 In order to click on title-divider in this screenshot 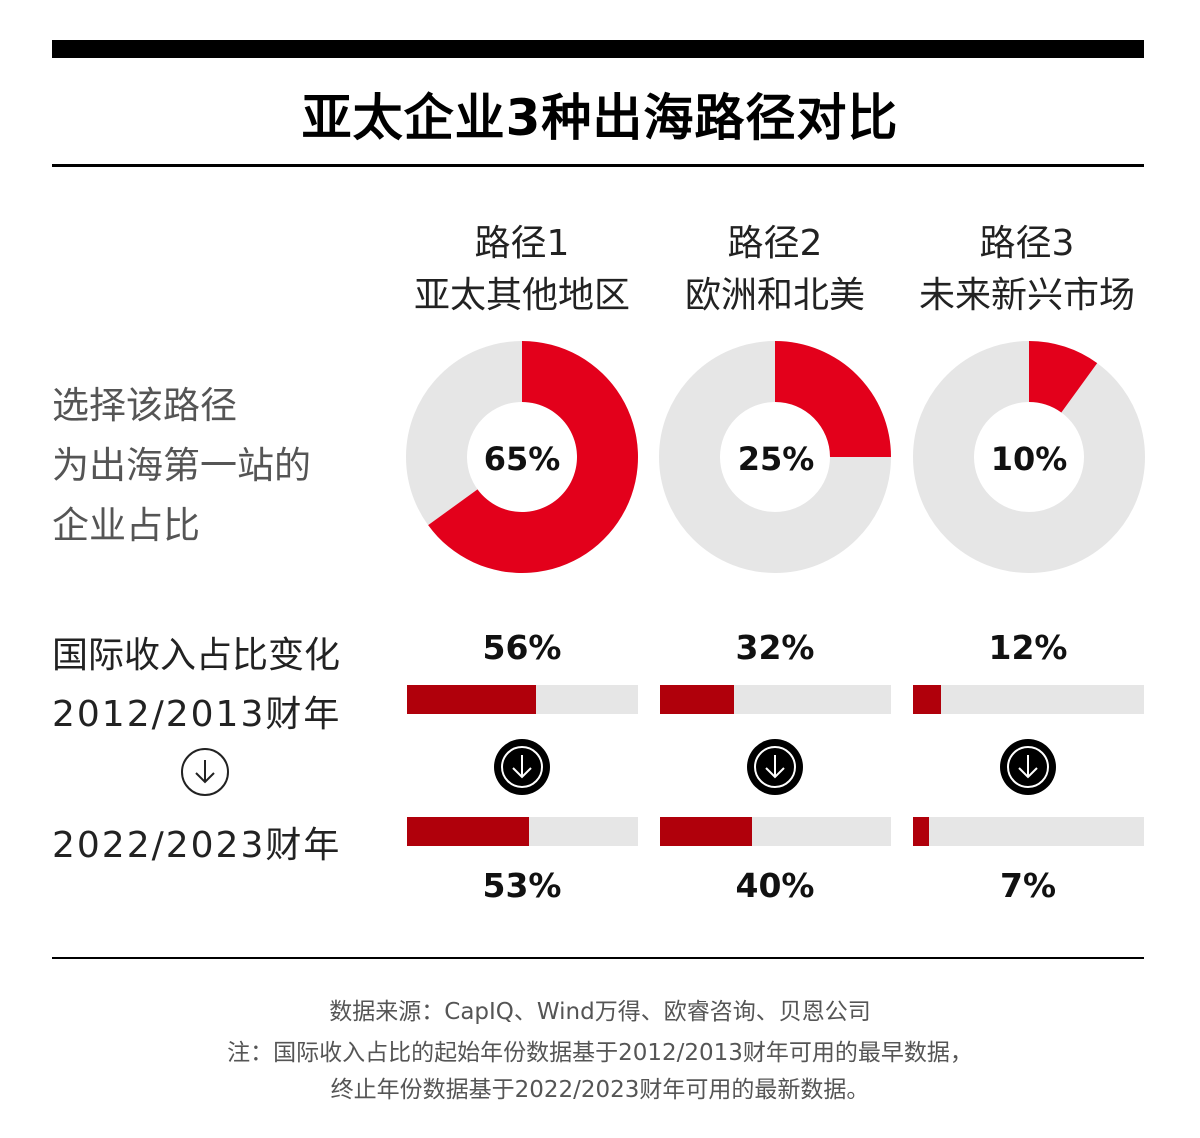, I will do `click(598, 165)`.